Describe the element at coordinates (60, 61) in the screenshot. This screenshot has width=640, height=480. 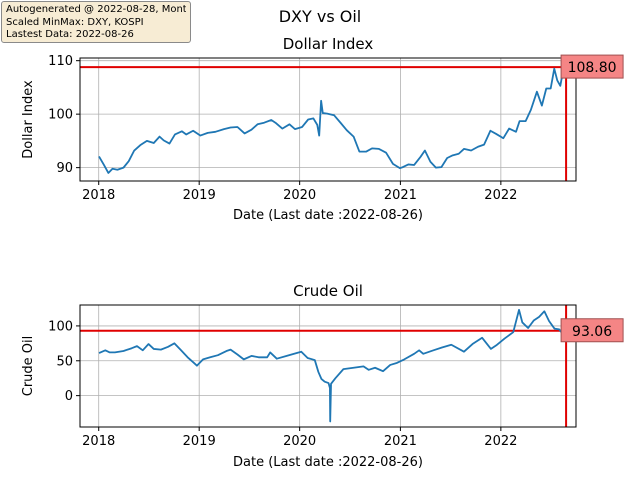
I see `y-tick-label: 110` at that location.